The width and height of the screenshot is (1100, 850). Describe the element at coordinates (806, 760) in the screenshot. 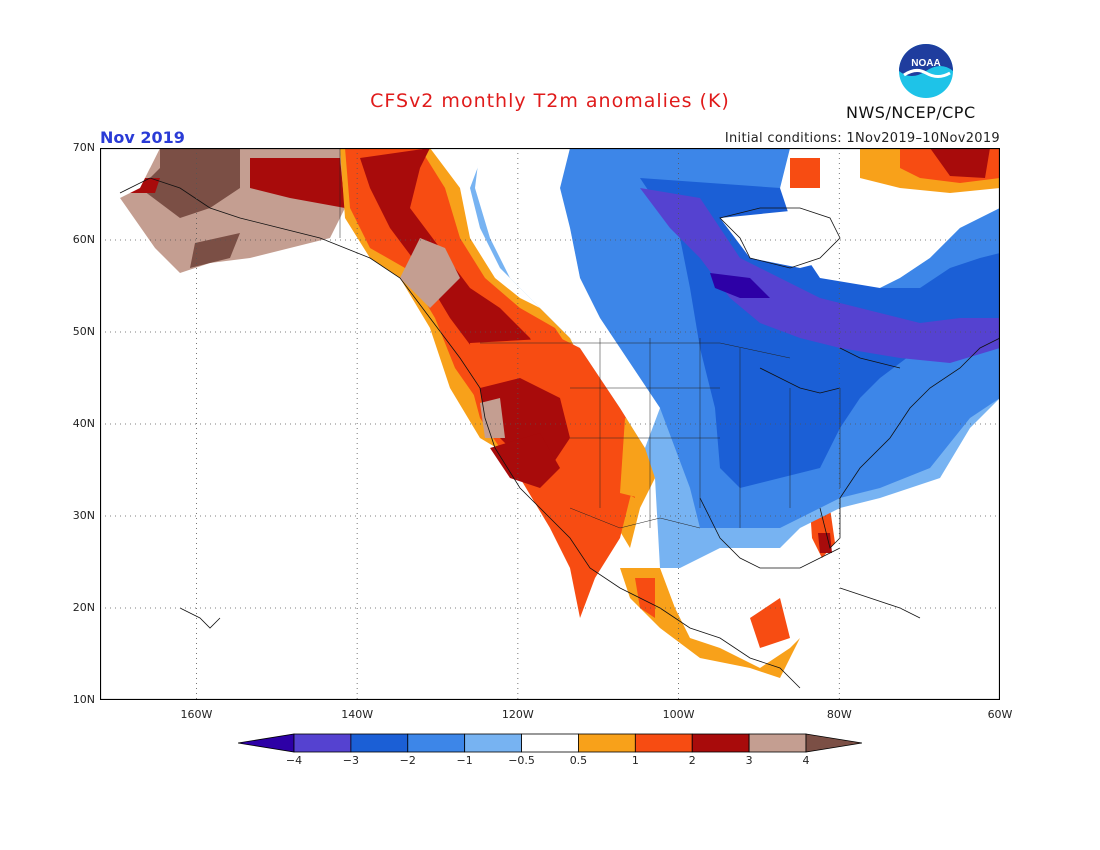

I see `colorbar-label: 4` at that location.